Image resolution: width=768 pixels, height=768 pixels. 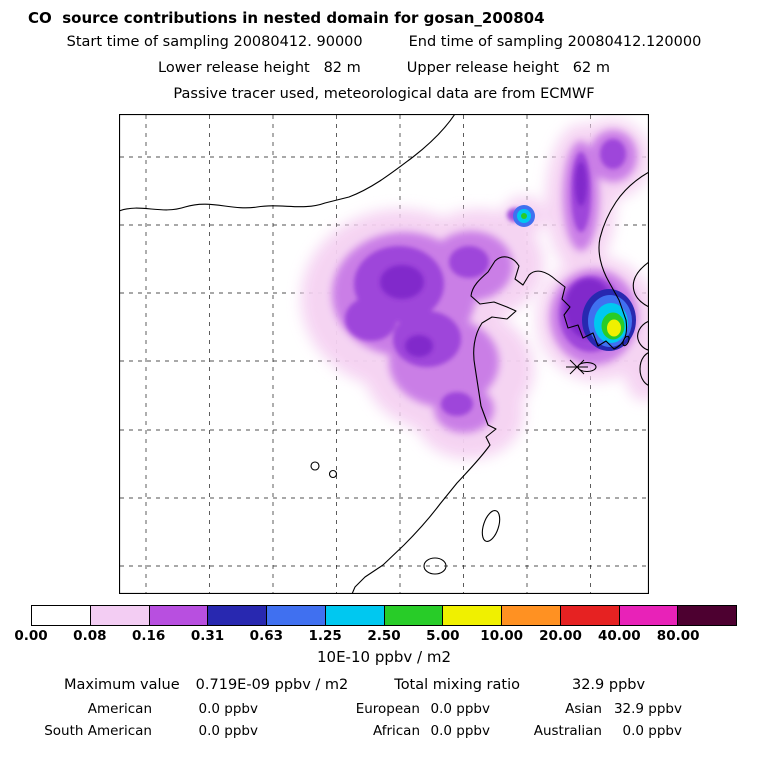 I want to click on japan-coast-upper, so click(x=640, y=284).